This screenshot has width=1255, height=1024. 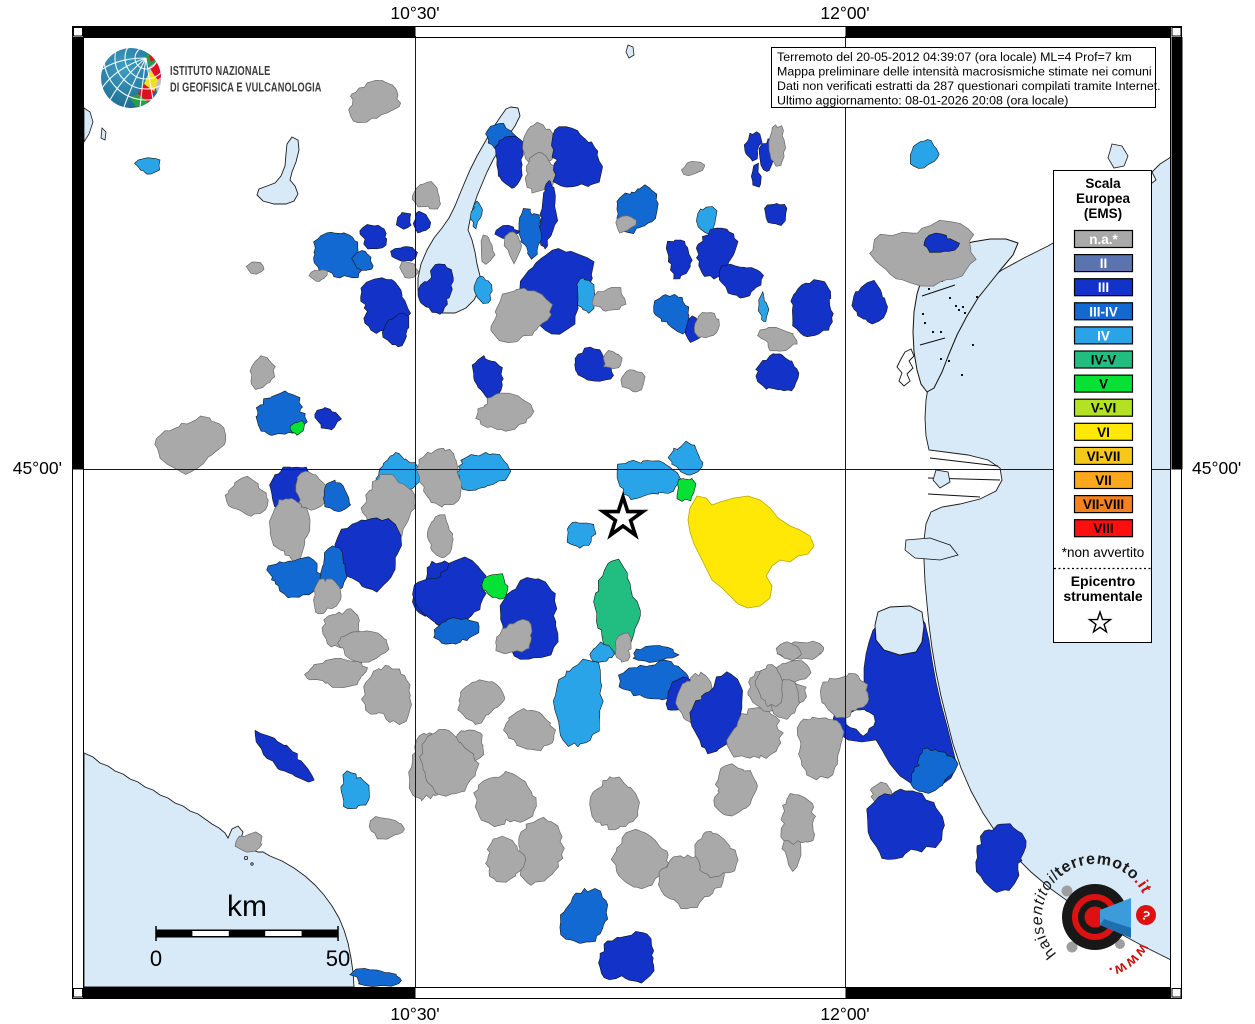 What do you see at coordinates (1103, 581) in the screenshot?
I see `svg-text: Epicentro` at bounding box center [1103, 581].